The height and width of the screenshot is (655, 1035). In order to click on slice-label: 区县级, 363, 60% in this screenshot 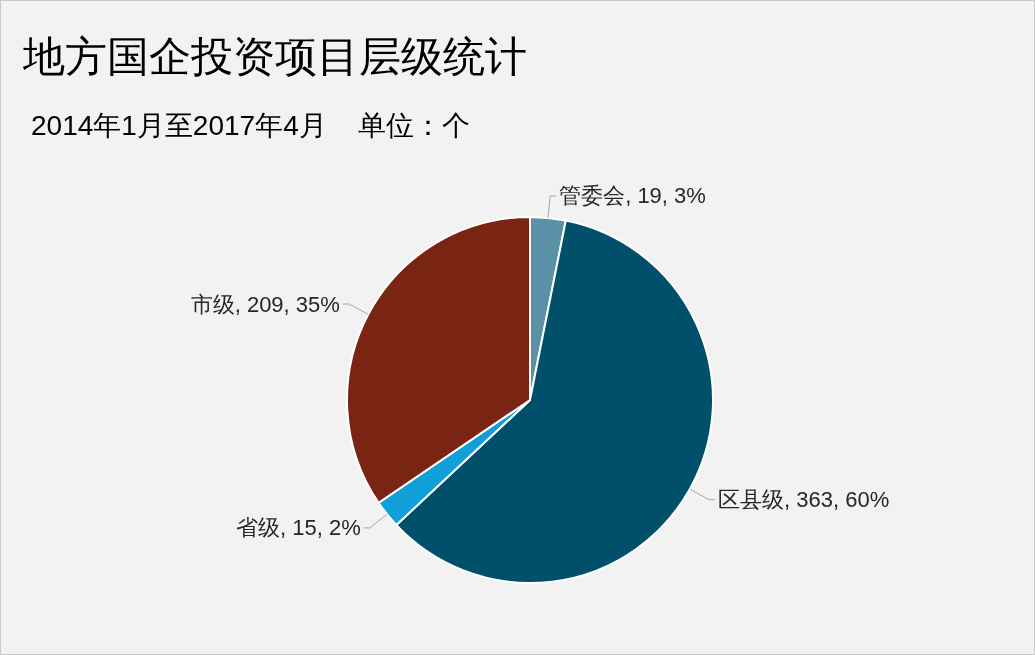, I will do `click(804, 500)`.